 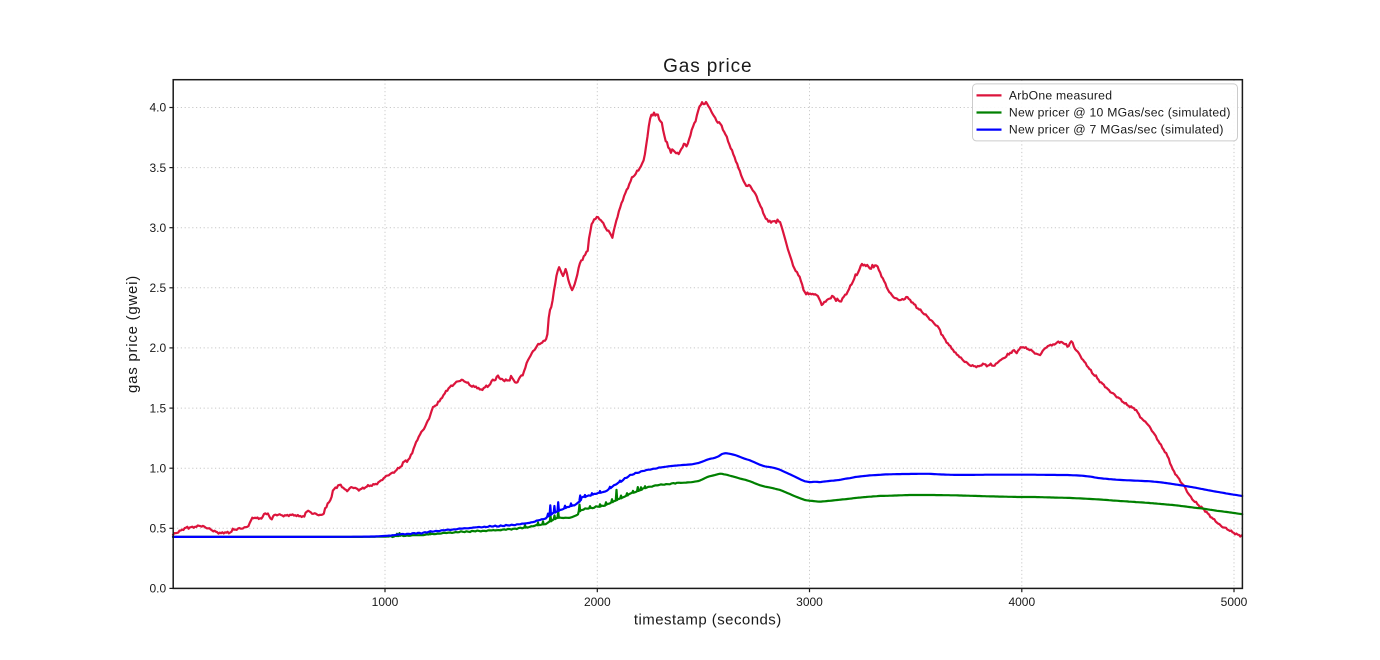 I want to click on svg-text: timestamp (seconds), so click(x=708, y=620).